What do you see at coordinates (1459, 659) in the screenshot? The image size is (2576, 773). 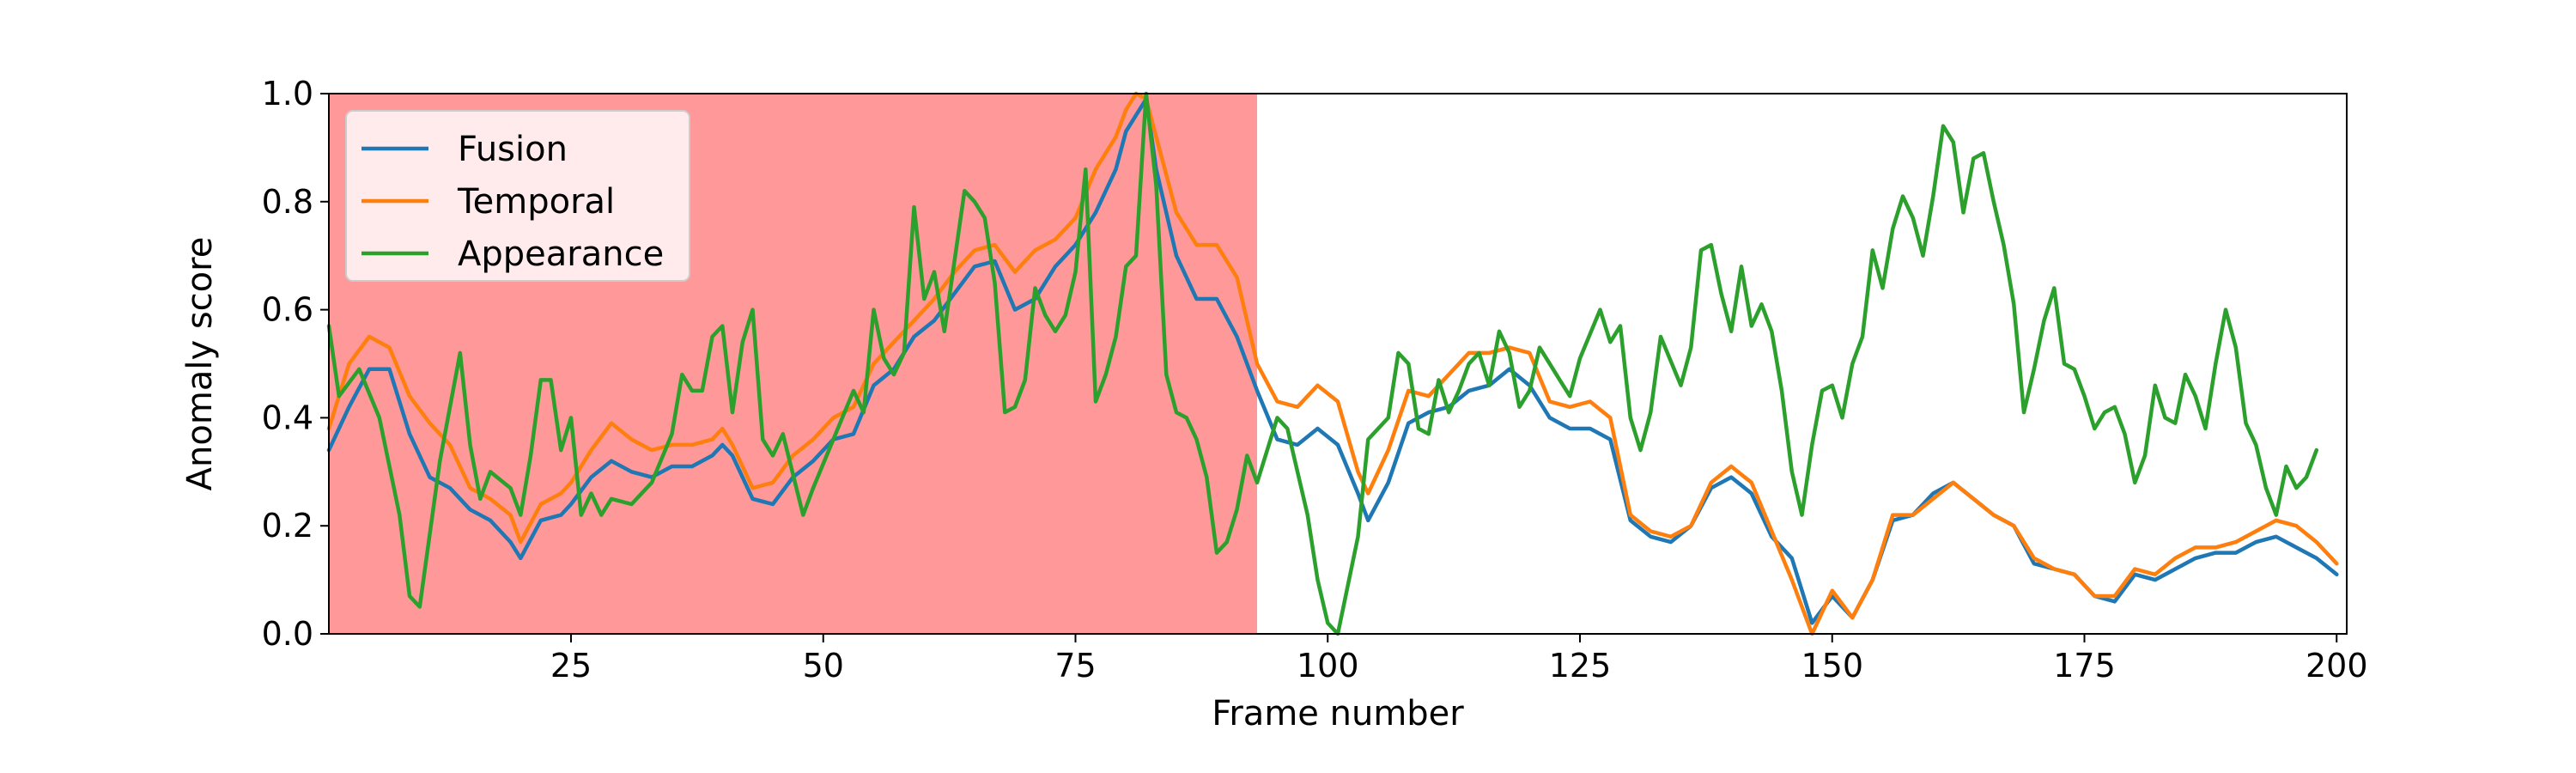 I see `x-axis: 25 50 75 100 125 150 175 200` at bounding box center [1459, 659].